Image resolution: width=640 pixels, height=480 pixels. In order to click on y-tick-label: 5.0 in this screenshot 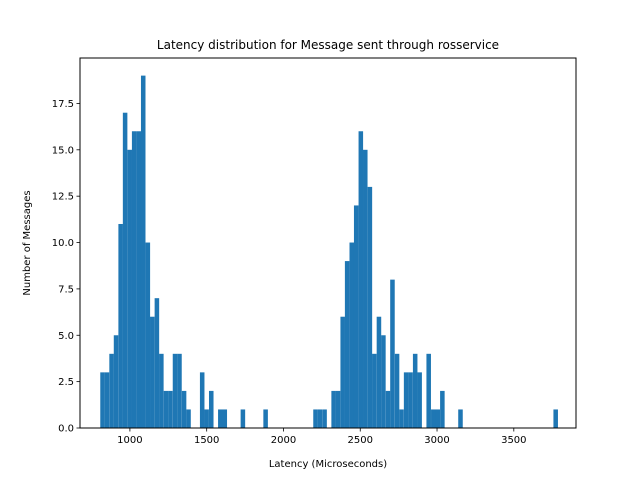, I will do `click(66, 336)`.